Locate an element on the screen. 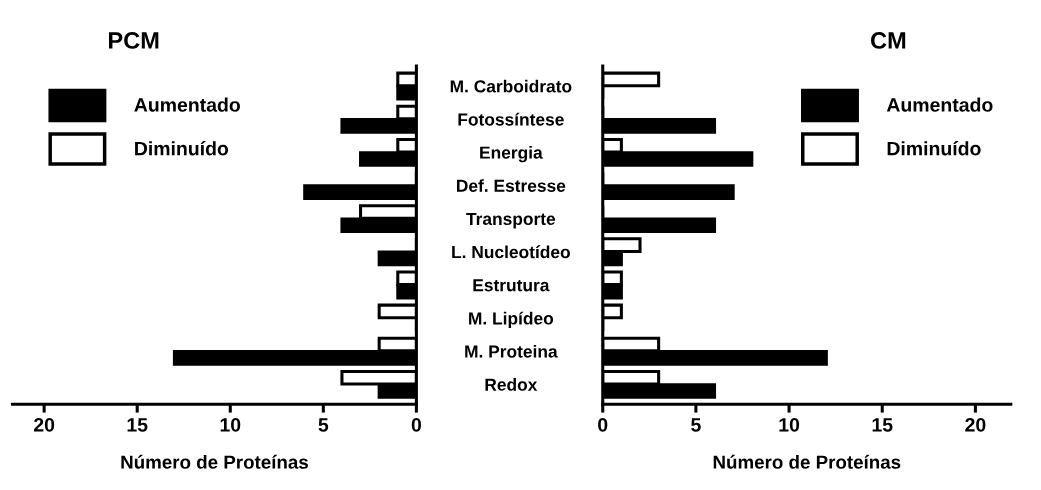 The height and width of the screenshot is (490, 1041). chart-title: CM is located at coordinates (888, 40).